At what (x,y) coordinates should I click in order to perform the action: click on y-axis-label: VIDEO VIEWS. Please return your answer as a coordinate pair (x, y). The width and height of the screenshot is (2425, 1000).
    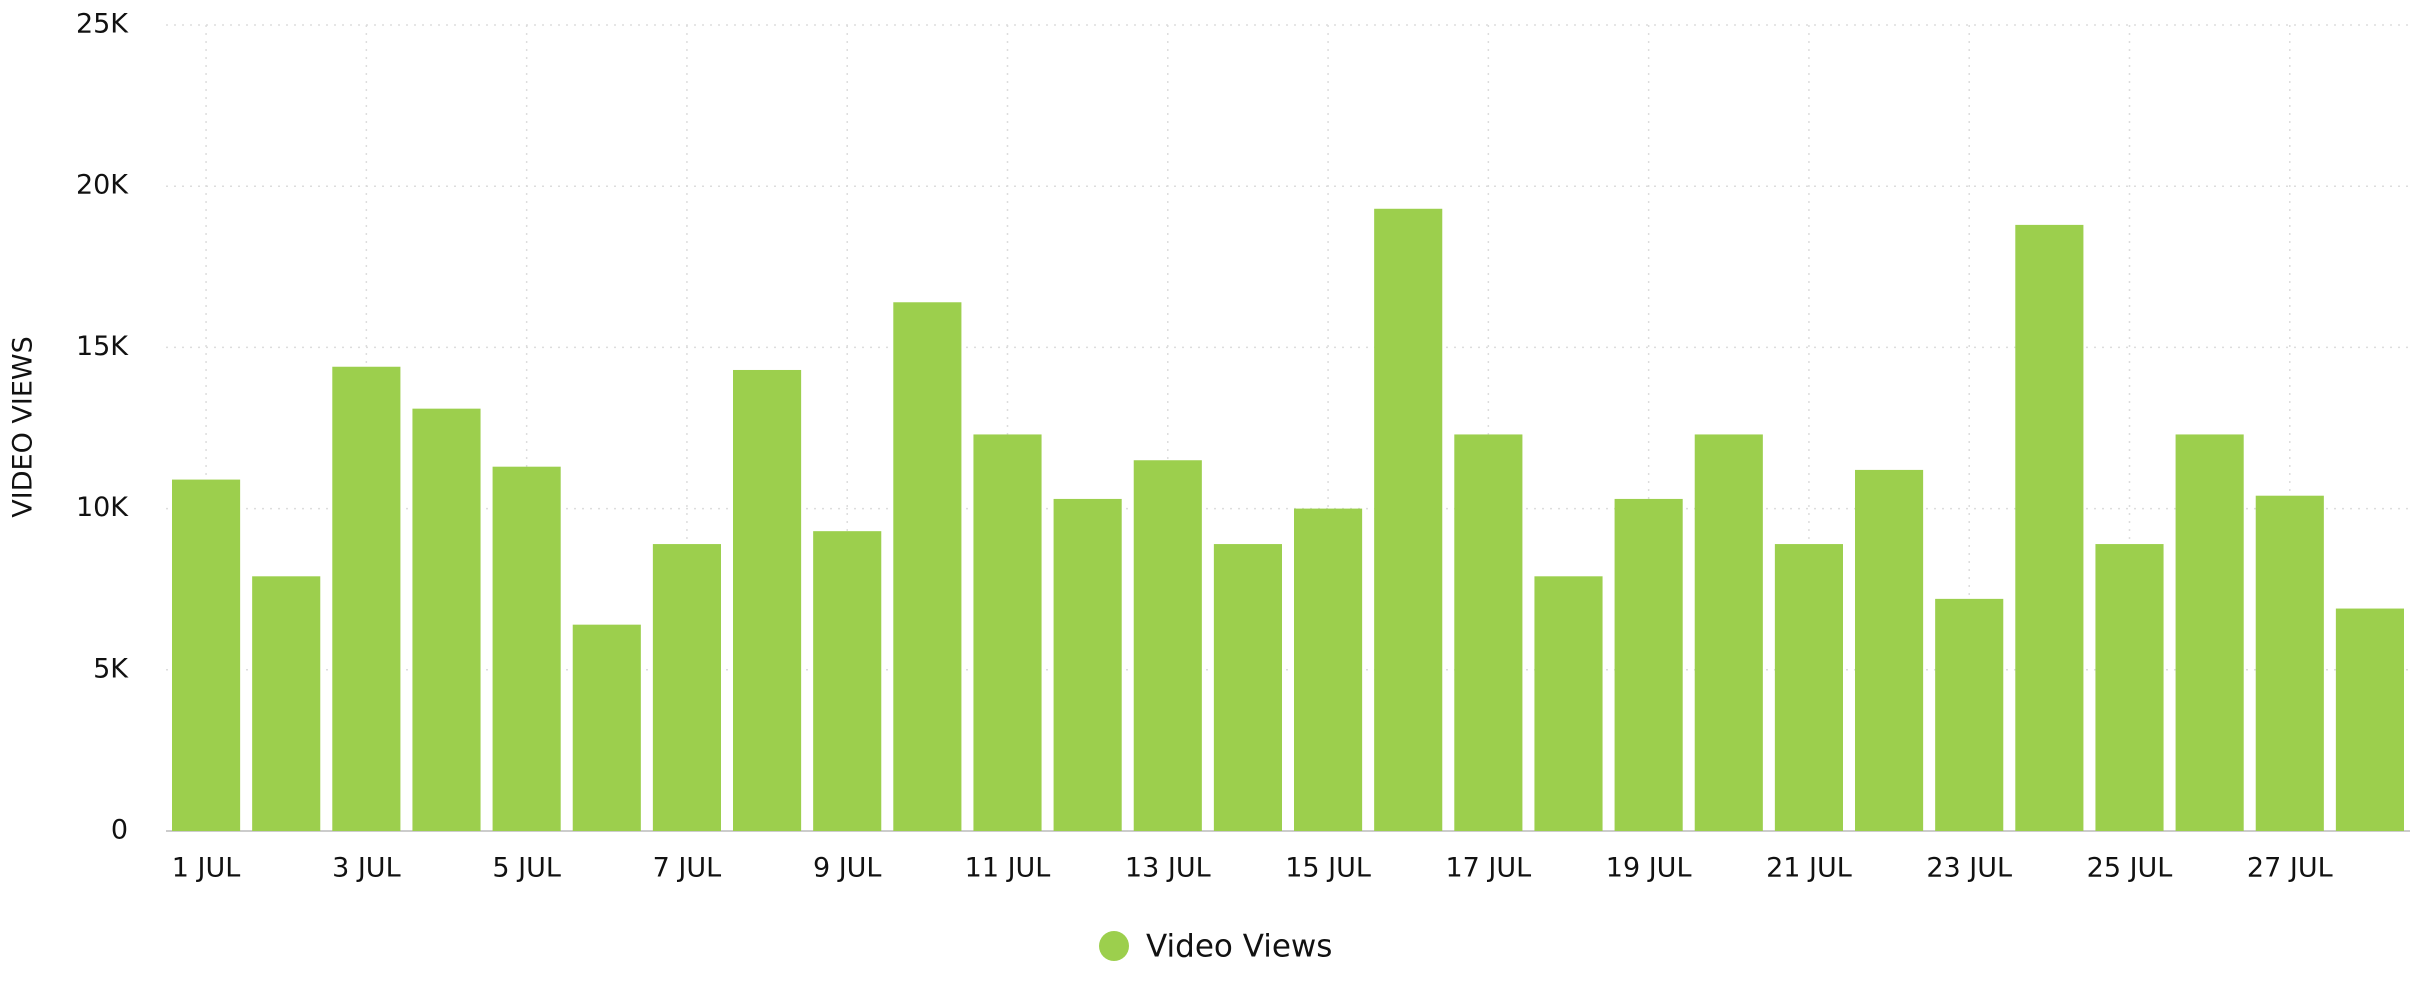
    Looking at the image, I should click on (23, 426).